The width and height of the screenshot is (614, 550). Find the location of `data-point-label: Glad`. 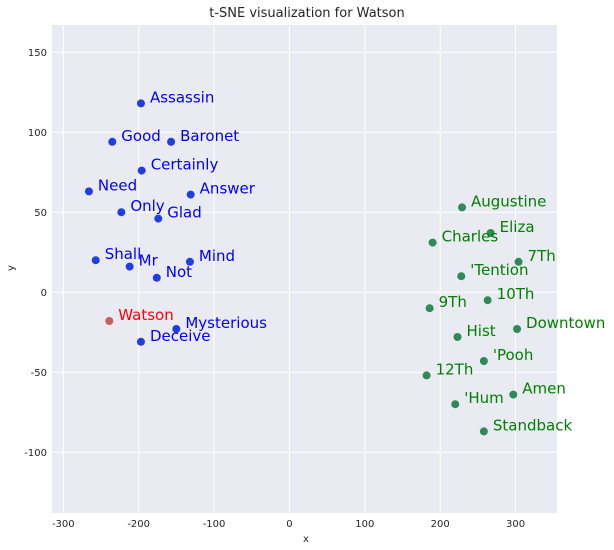

data-point-label: Glad is located at coordinates (184, 213).